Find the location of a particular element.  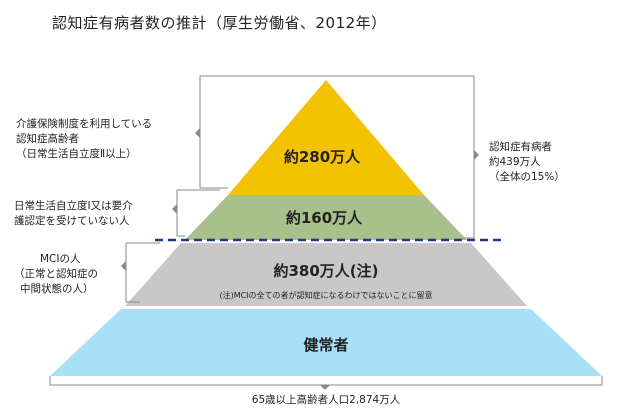

layer-mci-shape is located at coordinates (326, 274).